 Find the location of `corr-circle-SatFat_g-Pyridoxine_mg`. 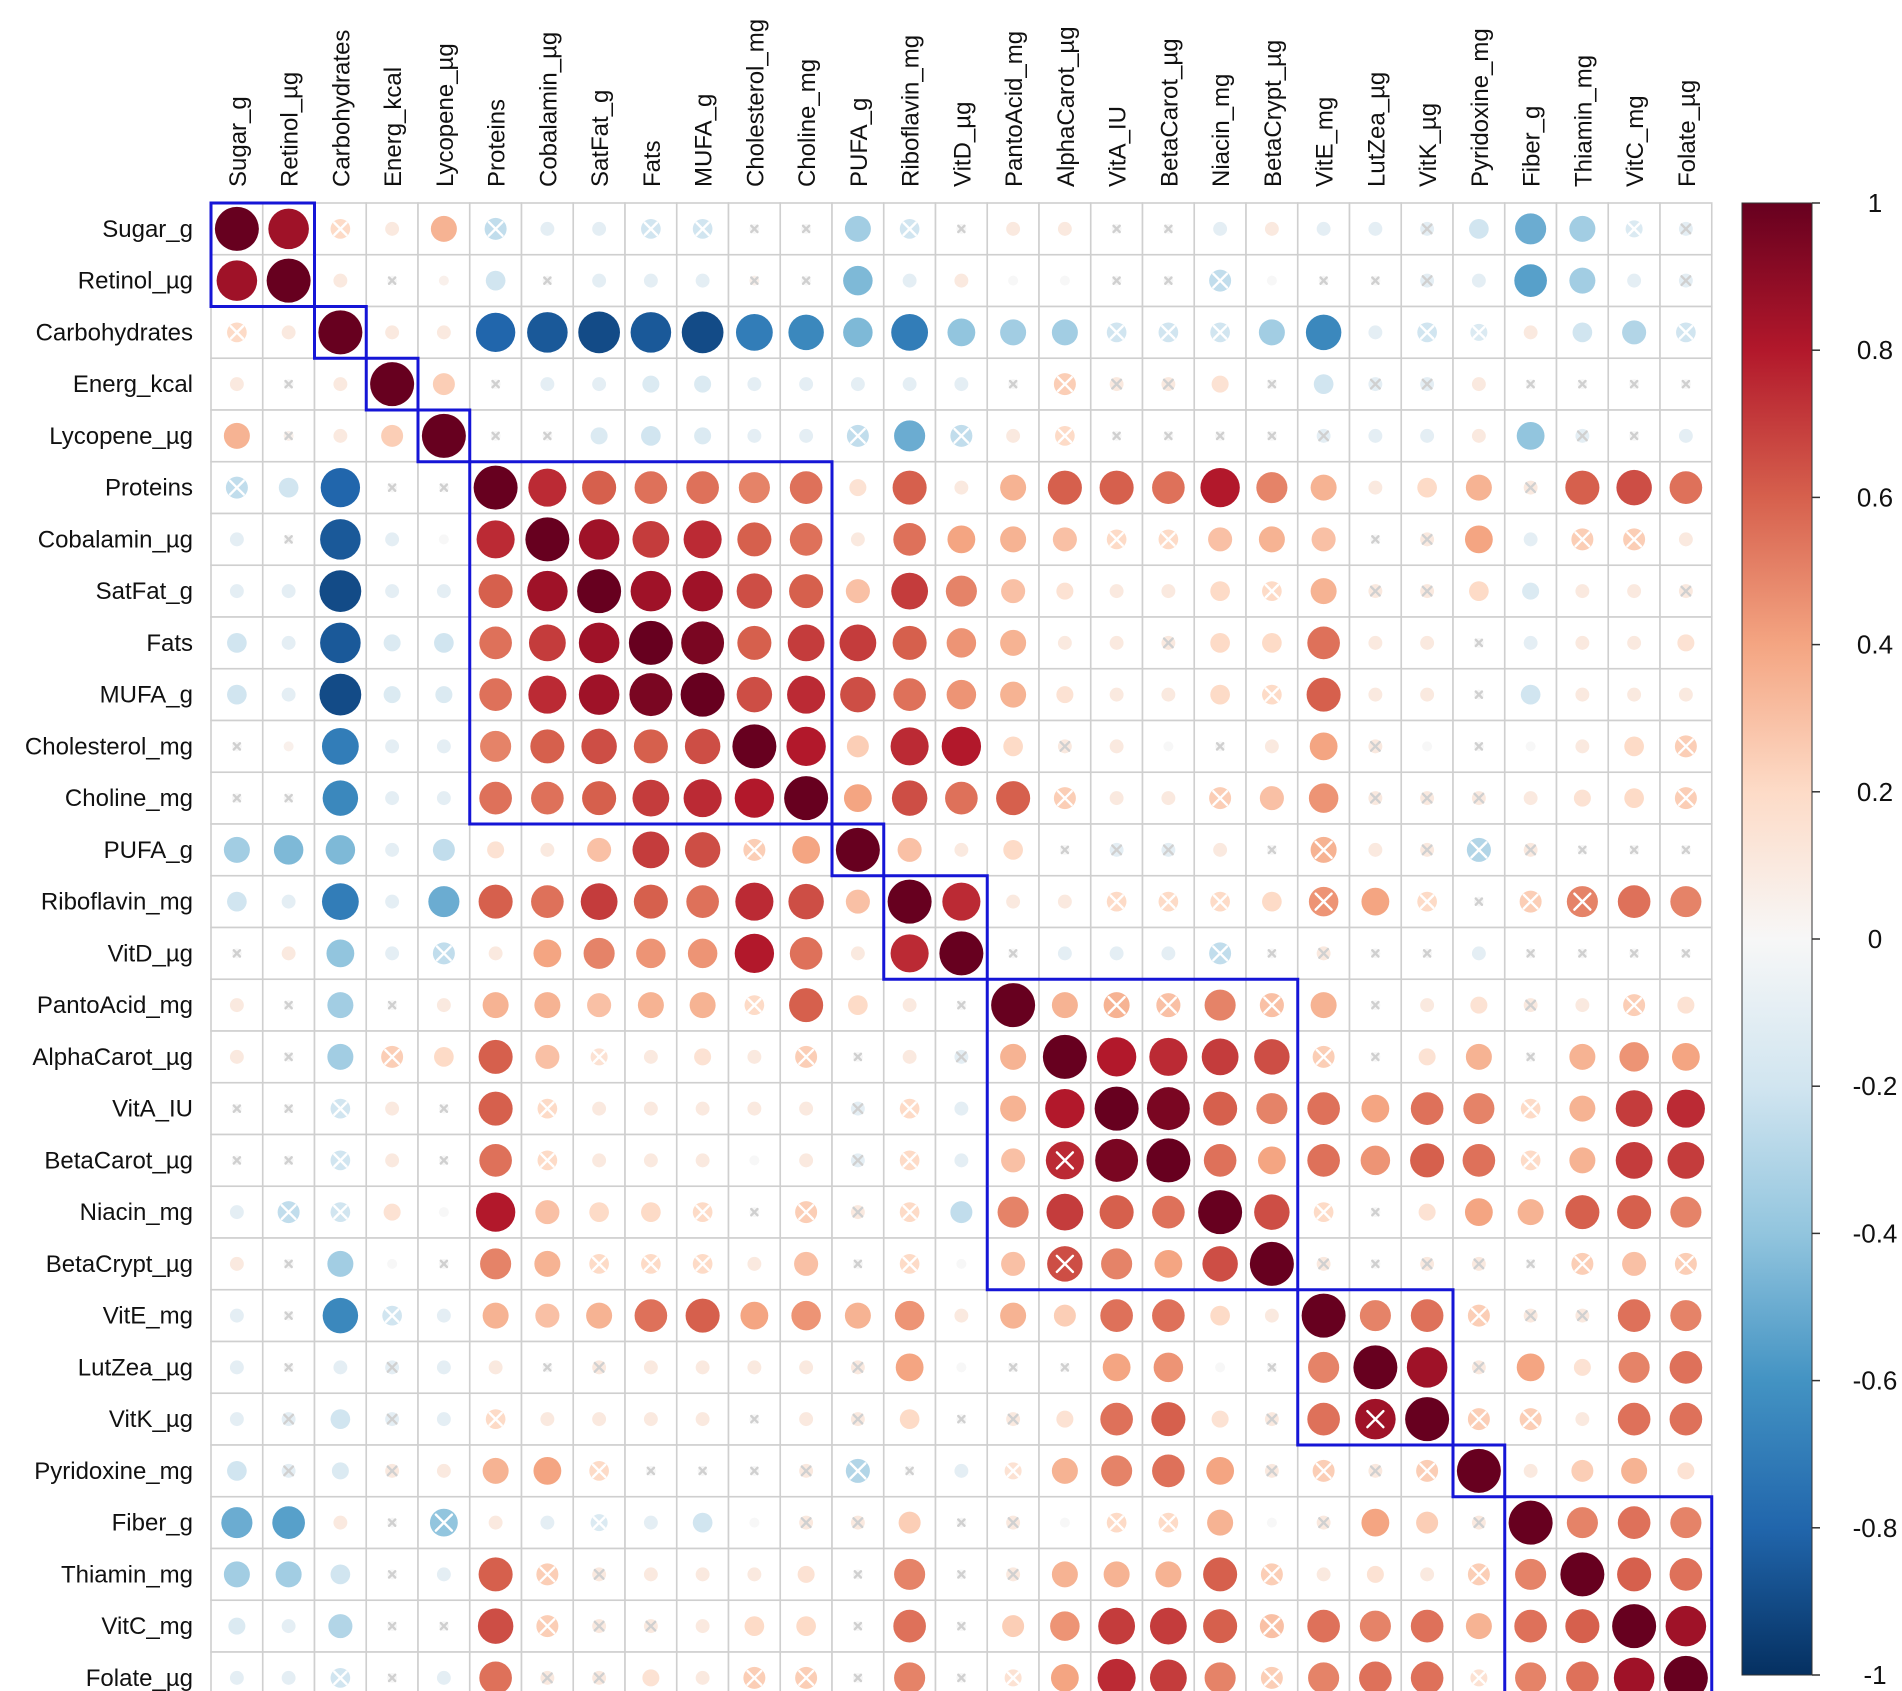

corr-circle-SatFat_g-Pyridoxine_mg is located at coordinates (1479, 591).